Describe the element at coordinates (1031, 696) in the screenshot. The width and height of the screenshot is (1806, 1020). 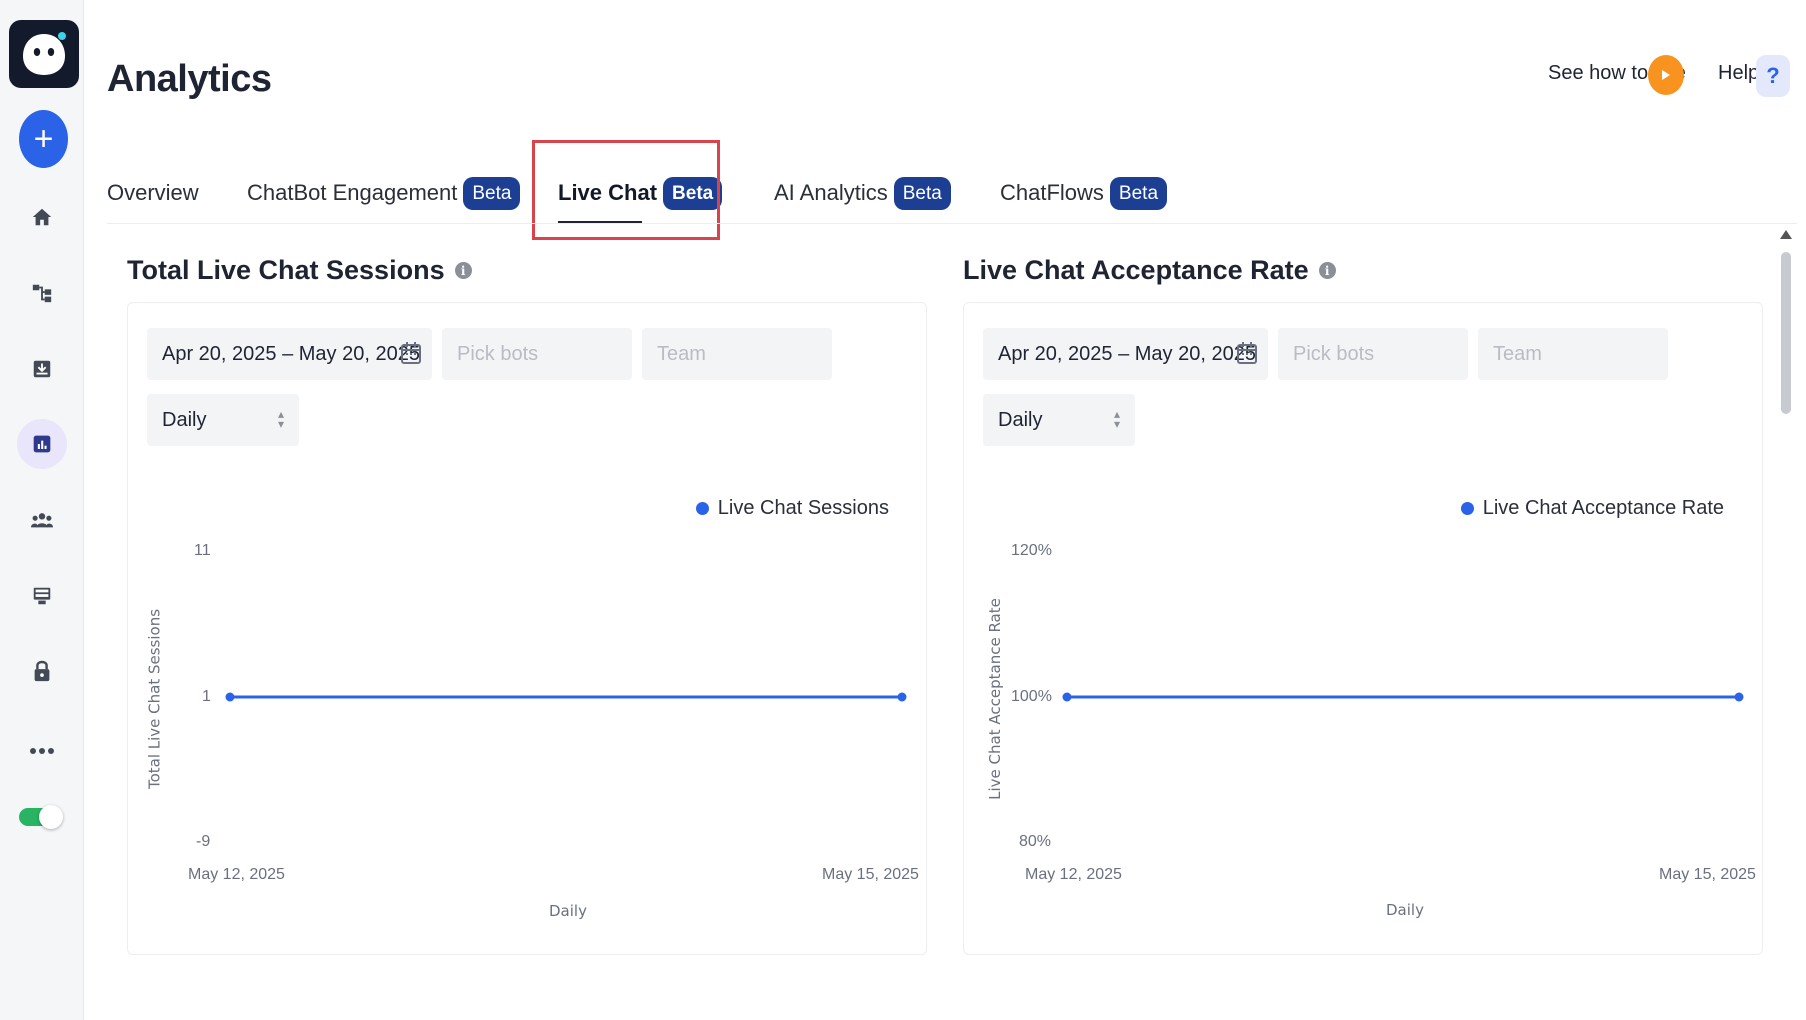
I see `y-tick-label: 100%` at that location.